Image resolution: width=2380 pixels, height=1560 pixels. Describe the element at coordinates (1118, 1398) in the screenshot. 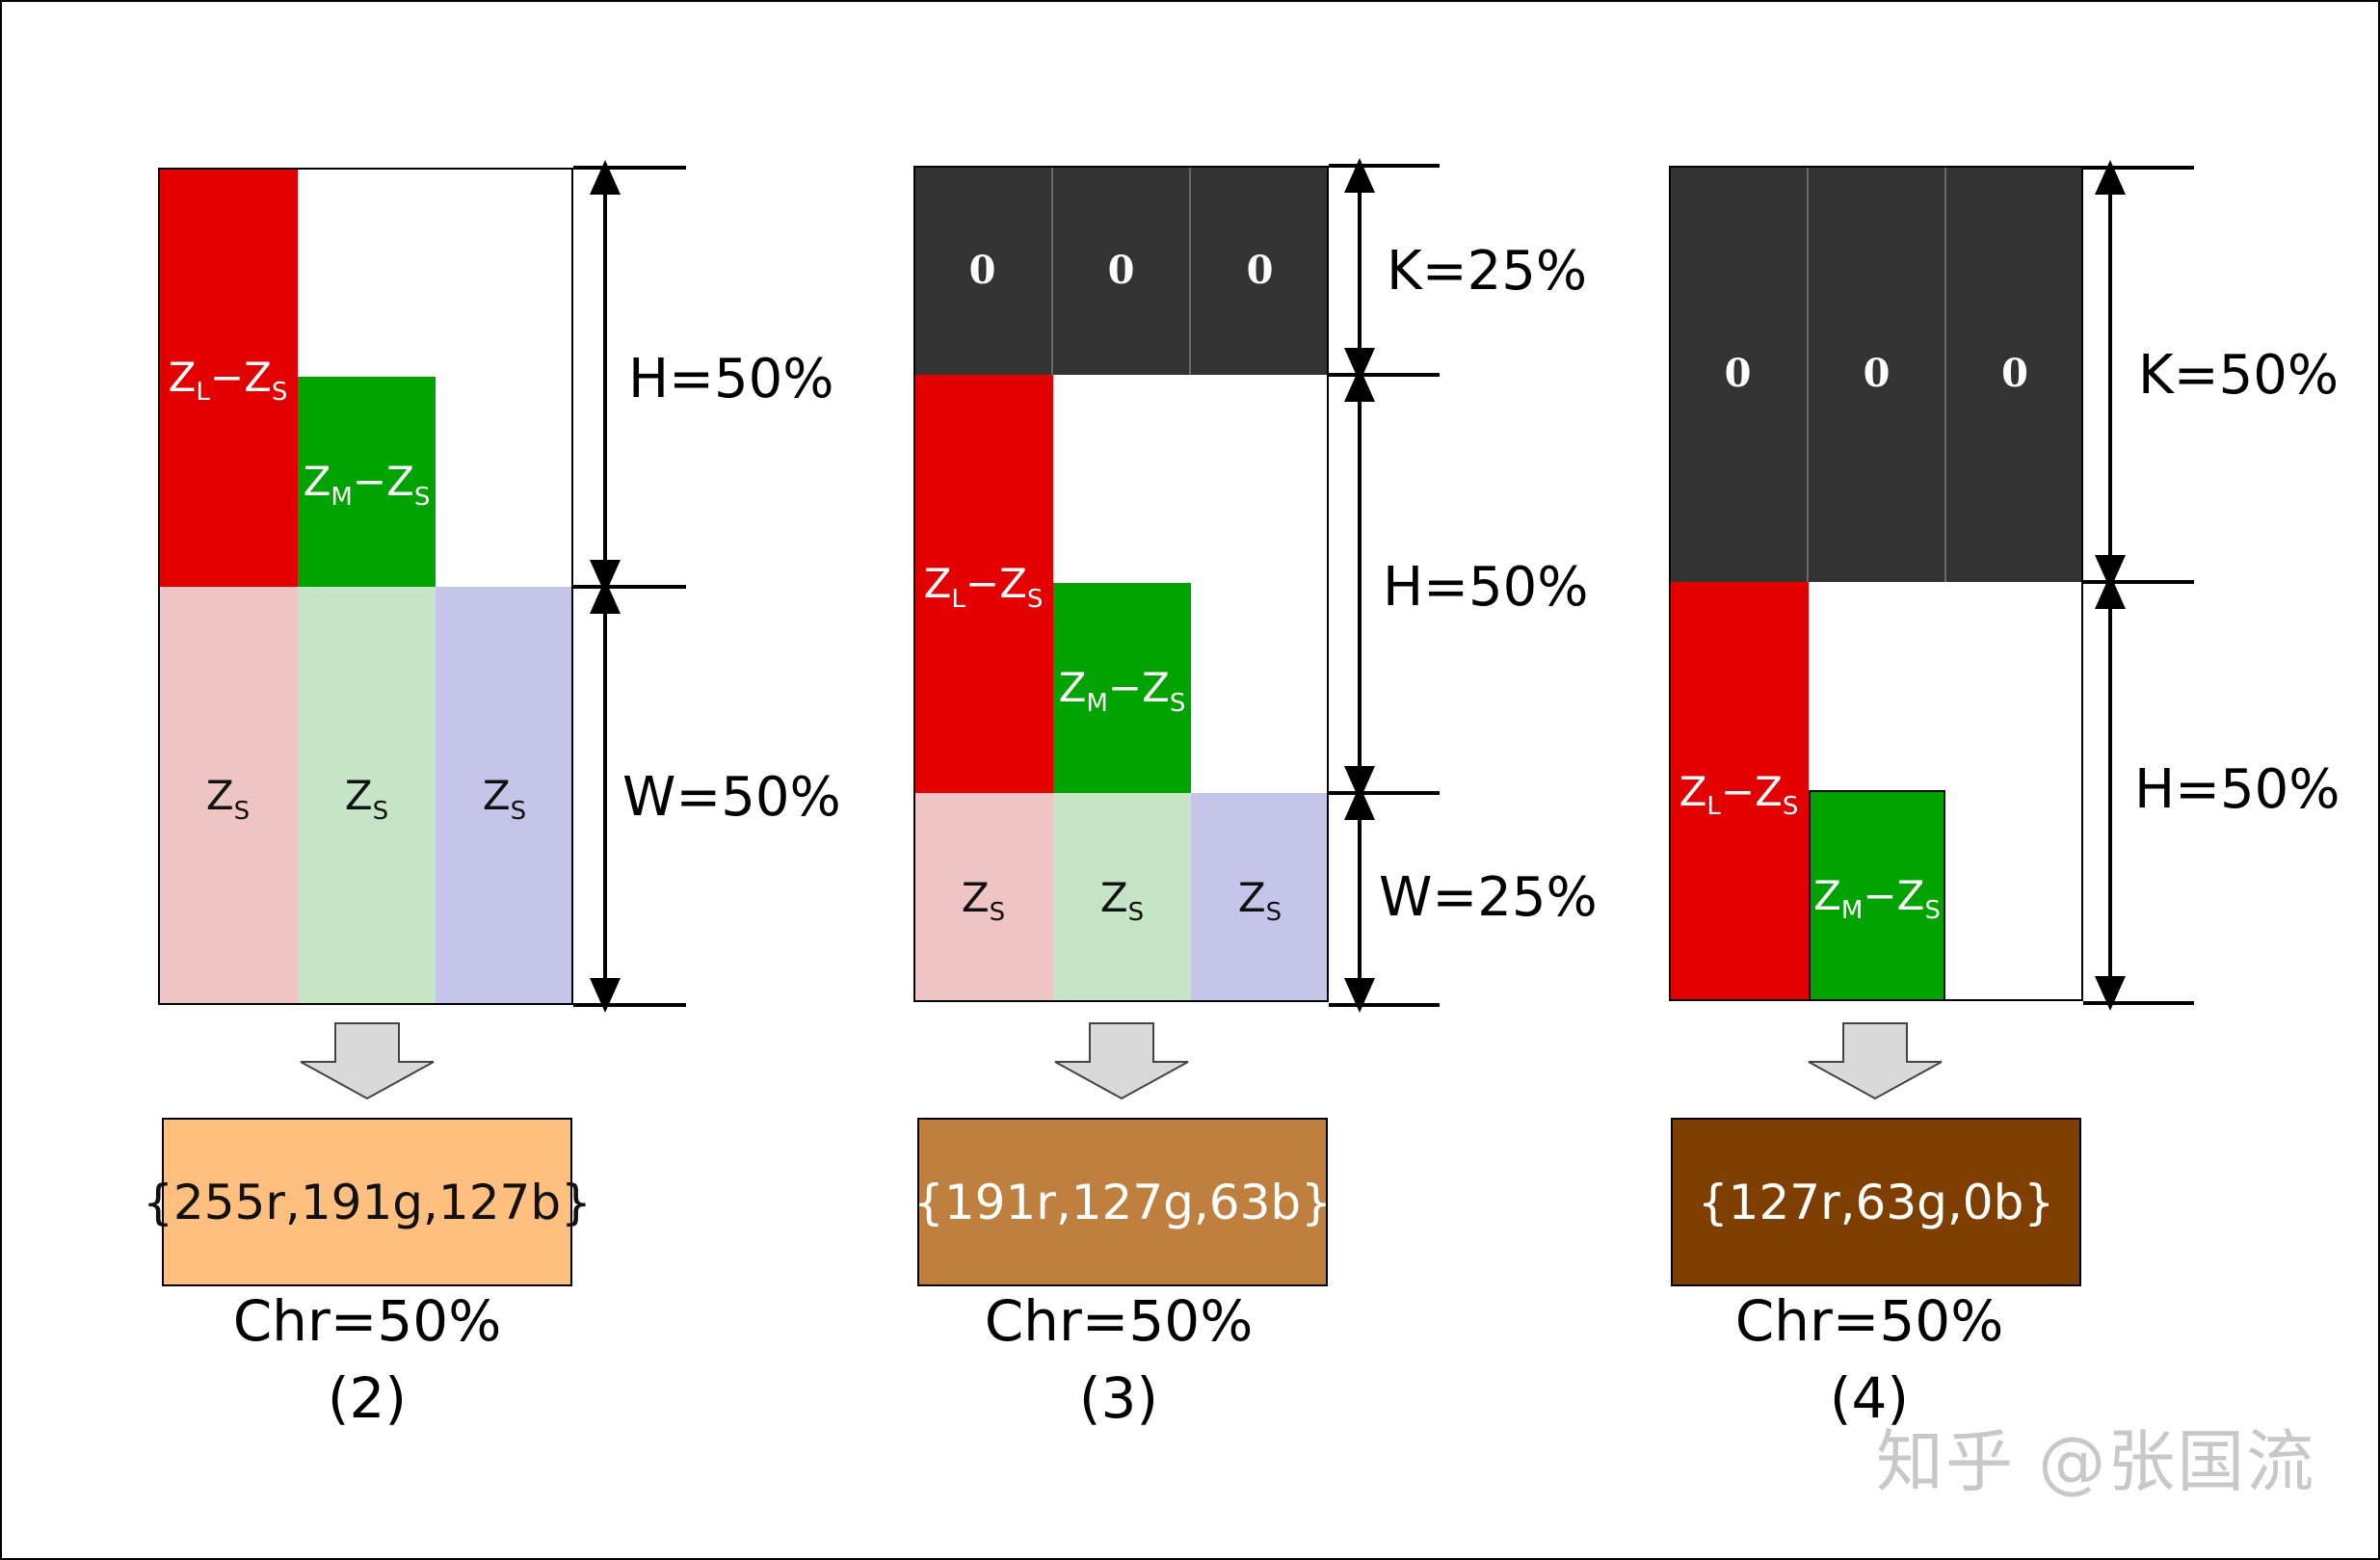

I see `panel-caption: (3)` at that location.